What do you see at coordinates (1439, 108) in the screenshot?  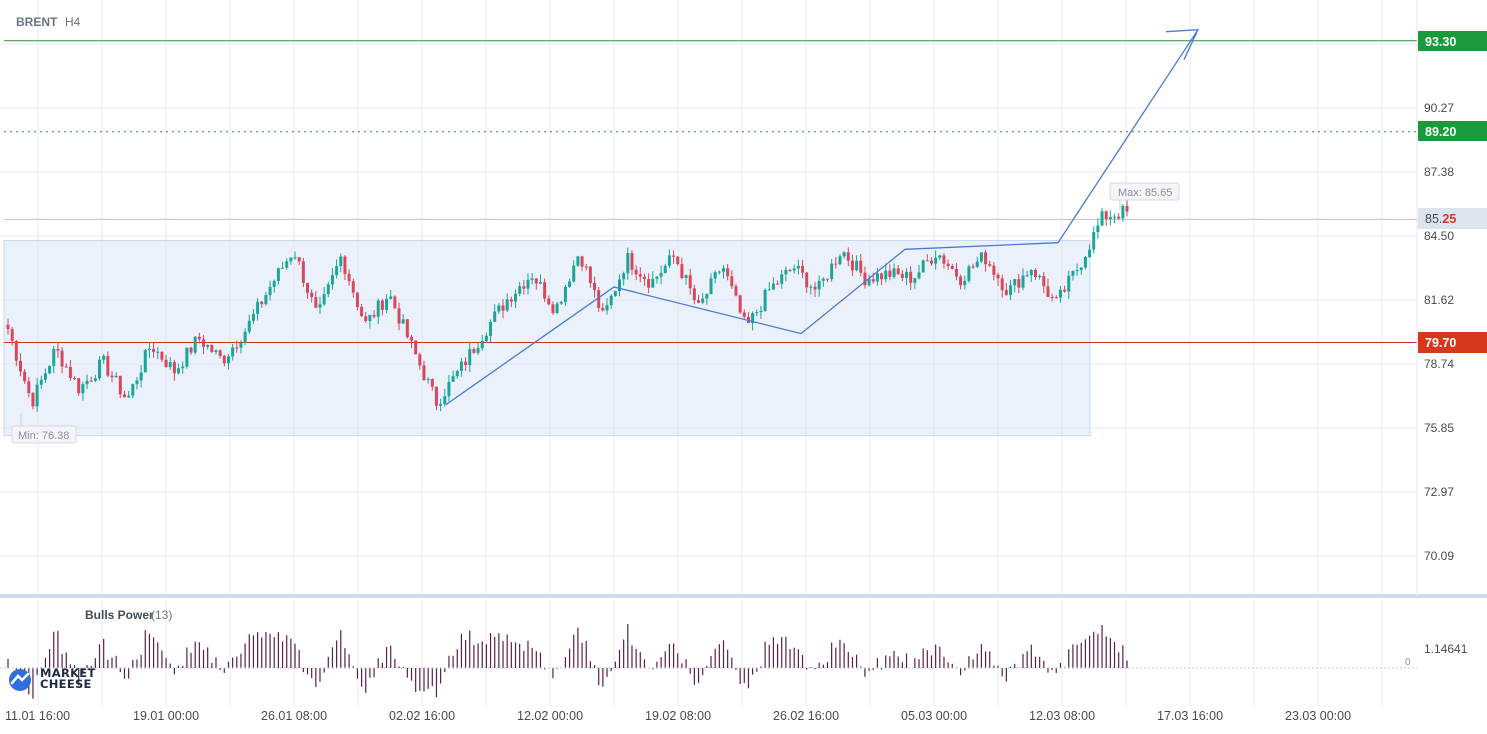 I see `price-tick: 90.27` at bounding box center [1439, 108].